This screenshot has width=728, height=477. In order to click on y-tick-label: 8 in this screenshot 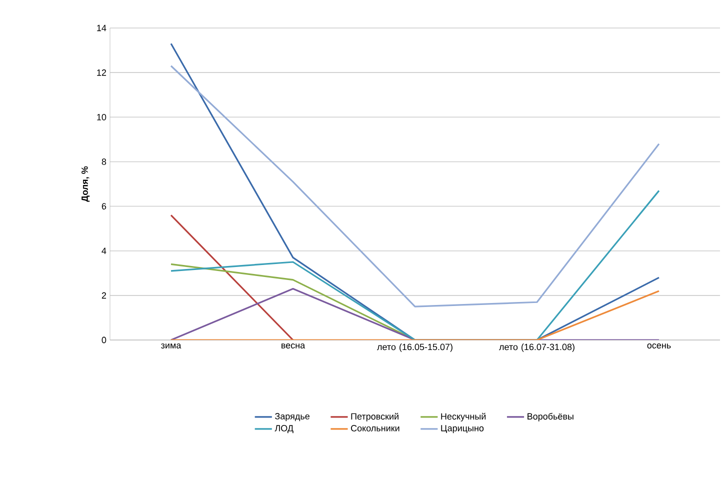, I will do `click(104, 161)`.